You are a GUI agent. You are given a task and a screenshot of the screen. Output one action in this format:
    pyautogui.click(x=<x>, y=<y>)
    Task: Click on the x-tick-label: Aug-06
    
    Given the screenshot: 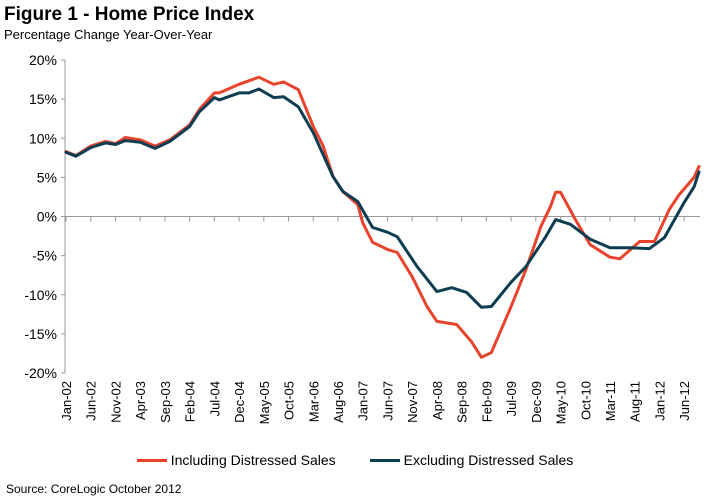 What is the action you would take?
    pyautogui.click(x=338, y=402)
    